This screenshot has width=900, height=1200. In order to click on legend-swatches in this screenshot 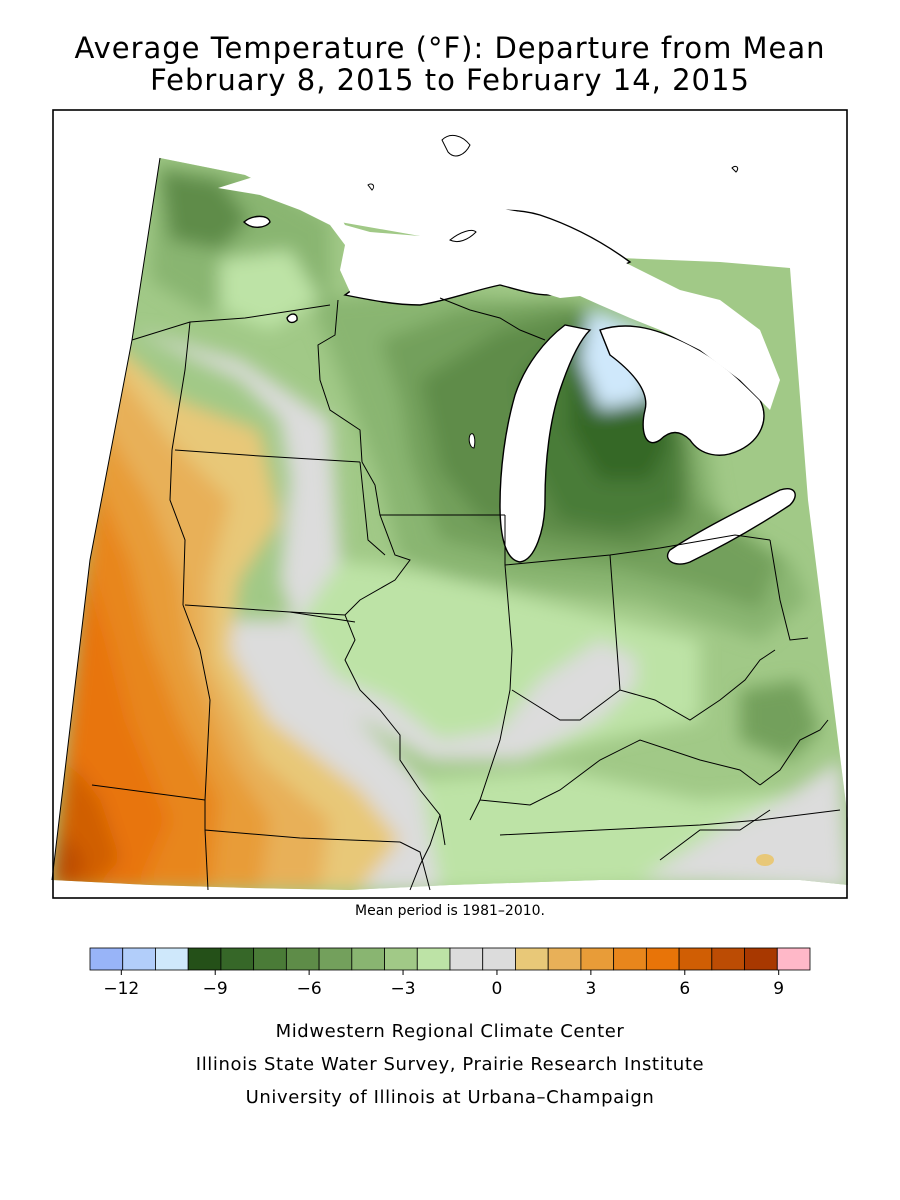, I will do `click(450, 959)`.